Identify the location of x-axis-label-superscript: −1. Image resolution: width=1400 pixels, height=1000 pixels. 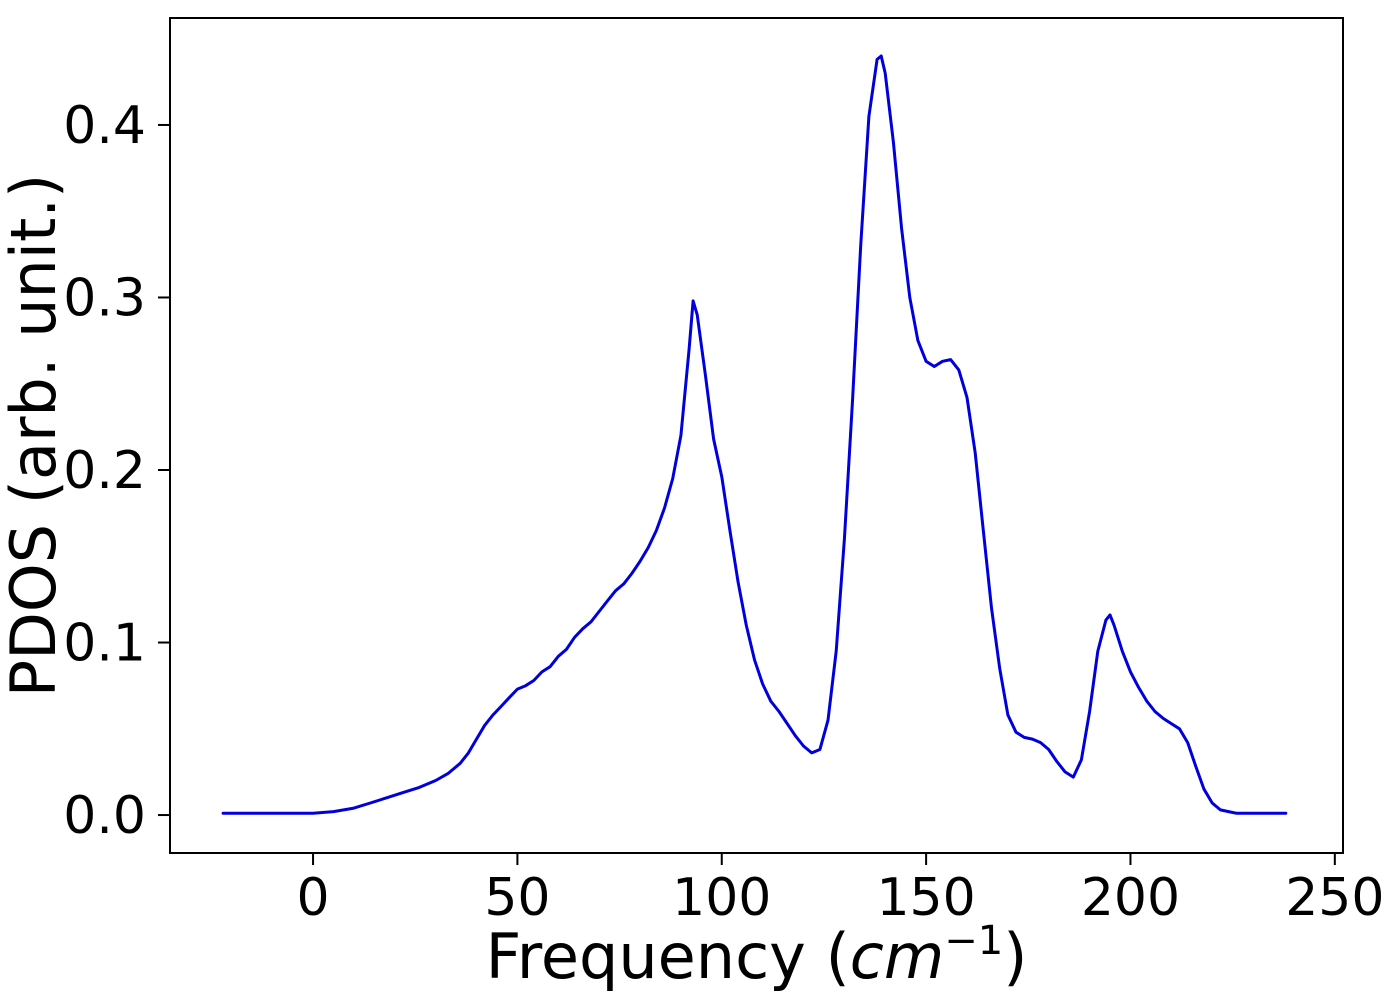
(973, 941).